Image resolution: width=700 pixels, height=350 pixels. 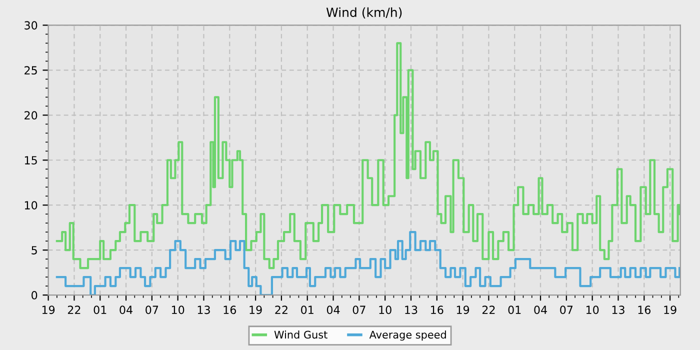 What do you see at coordinates (31, 115) in the screenshot?
I see `y-tick-label: 20` at bounding box center [31, 115].